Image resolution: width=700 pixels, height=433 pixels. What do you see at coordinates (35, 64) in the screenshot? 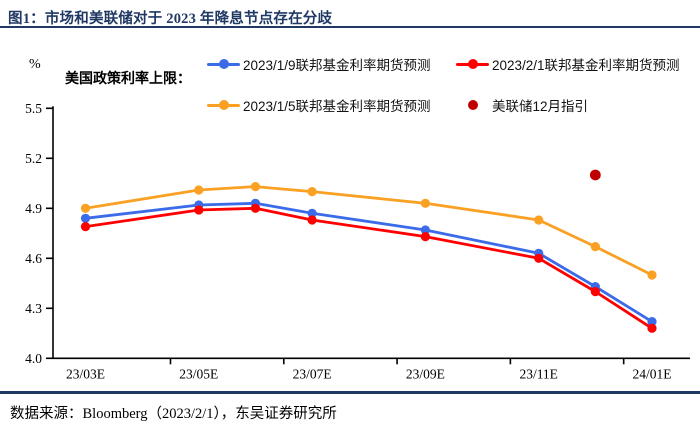
I see `y-axis-unit-label: %` at bounding box center [35, 64].